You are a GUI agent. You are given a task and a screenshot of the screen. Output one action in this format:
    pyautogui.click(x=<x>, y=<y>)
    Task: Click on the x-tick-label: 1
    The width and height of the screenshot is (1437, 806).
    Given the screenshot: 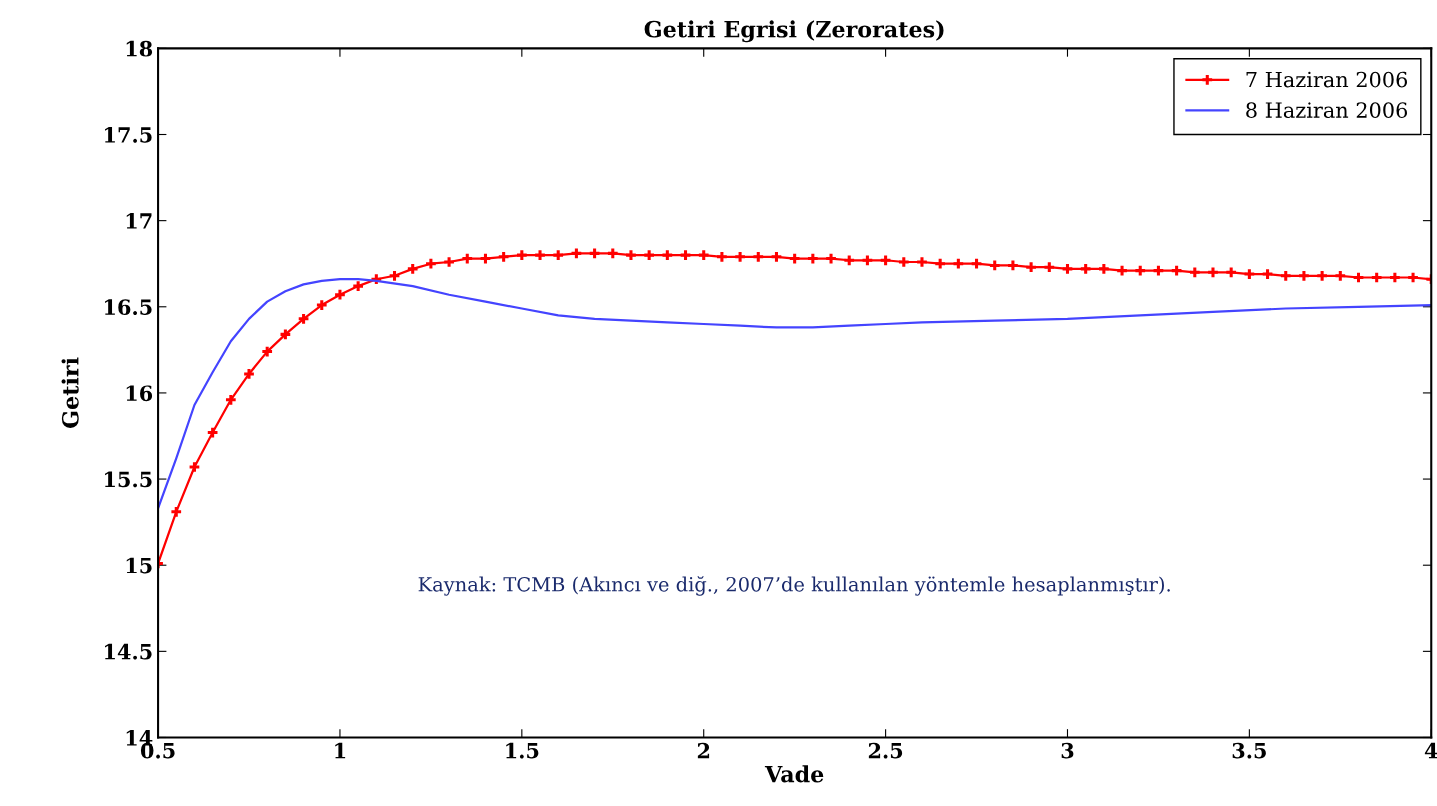 What is the action you would take?
    pyautogui.click(x=340, y=750)
    